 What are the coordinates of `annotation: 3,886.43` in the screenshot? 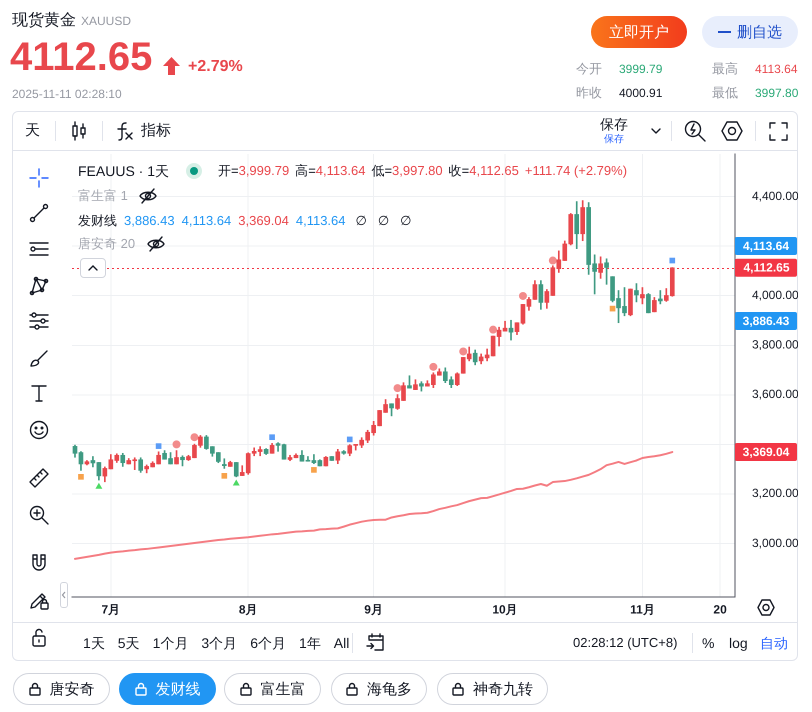 It's located at (149, 221).